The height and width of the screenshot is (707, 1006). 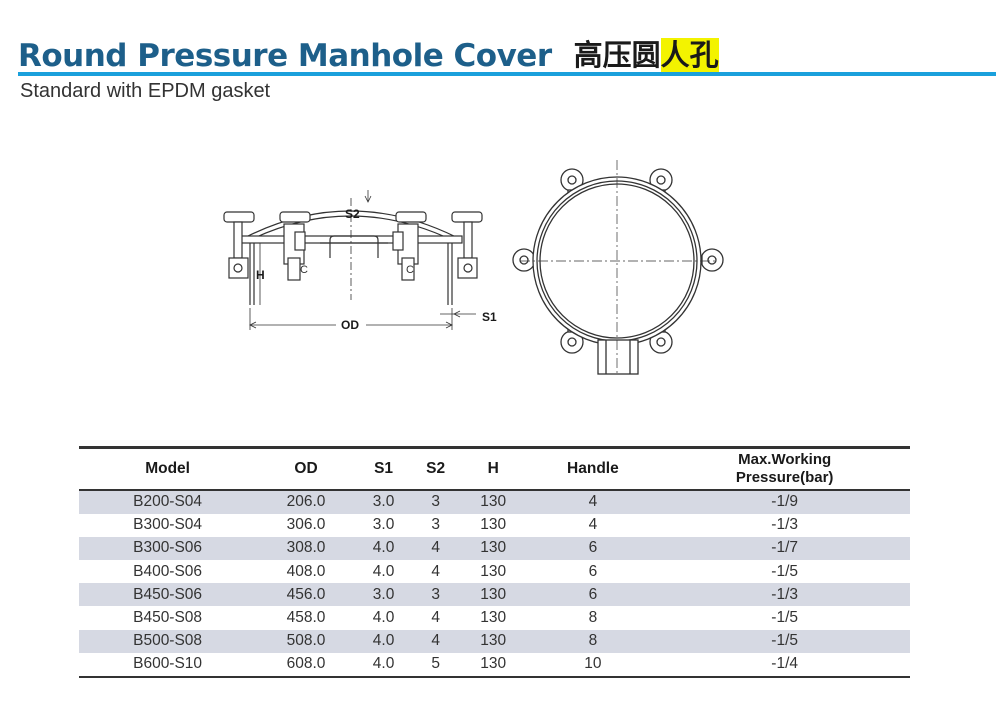 What do you see at coordinates (168, 468) in the screenshot?
I see `col-header-model: Model` at bounding box center [168, 468].